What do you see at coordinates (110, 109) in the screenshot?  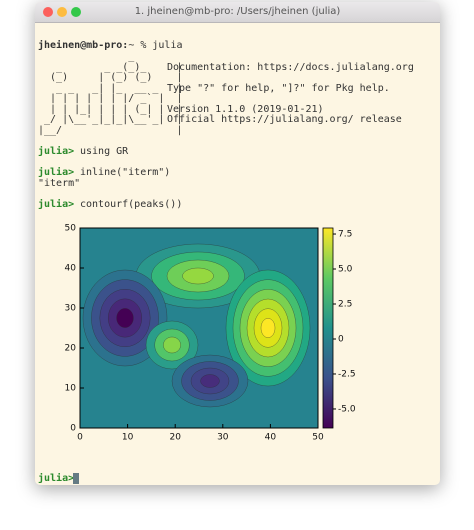 I see `banner-line: | | |_| | | | (_| | |` at bounding box center [110, 109].